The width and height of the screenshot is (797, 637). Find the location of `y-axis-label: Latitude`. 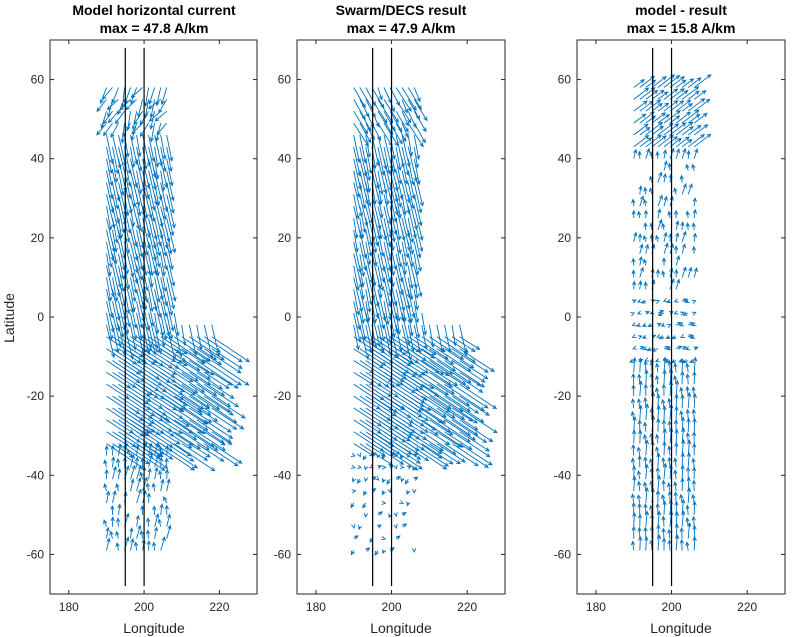

y-axis-label: Latitude is located at coordinates (9, 318).